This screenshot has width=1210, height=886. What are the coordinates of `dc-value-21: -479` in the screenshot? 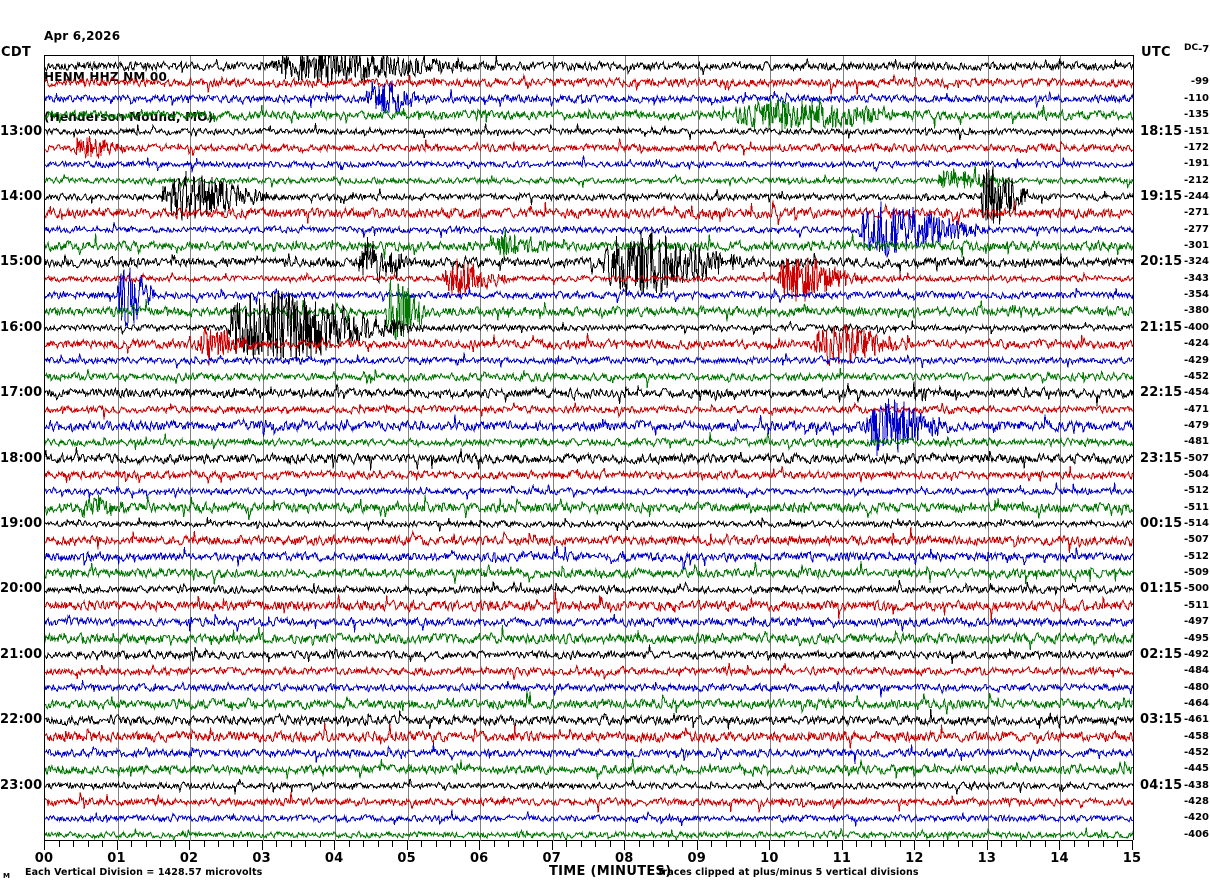 It's located at (1196, 425).